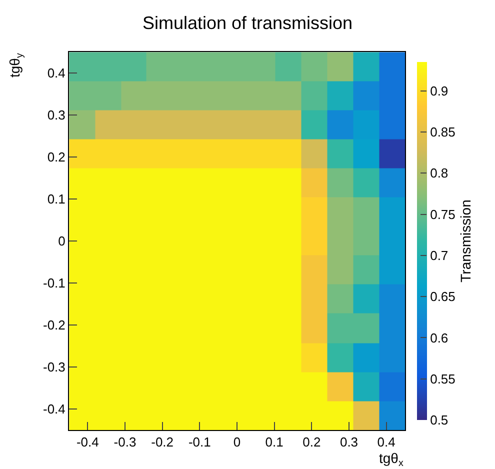 The height and width of the screenshot is (469, 495). I want to click on color-bar-label: 0.5, so click(439, 420).